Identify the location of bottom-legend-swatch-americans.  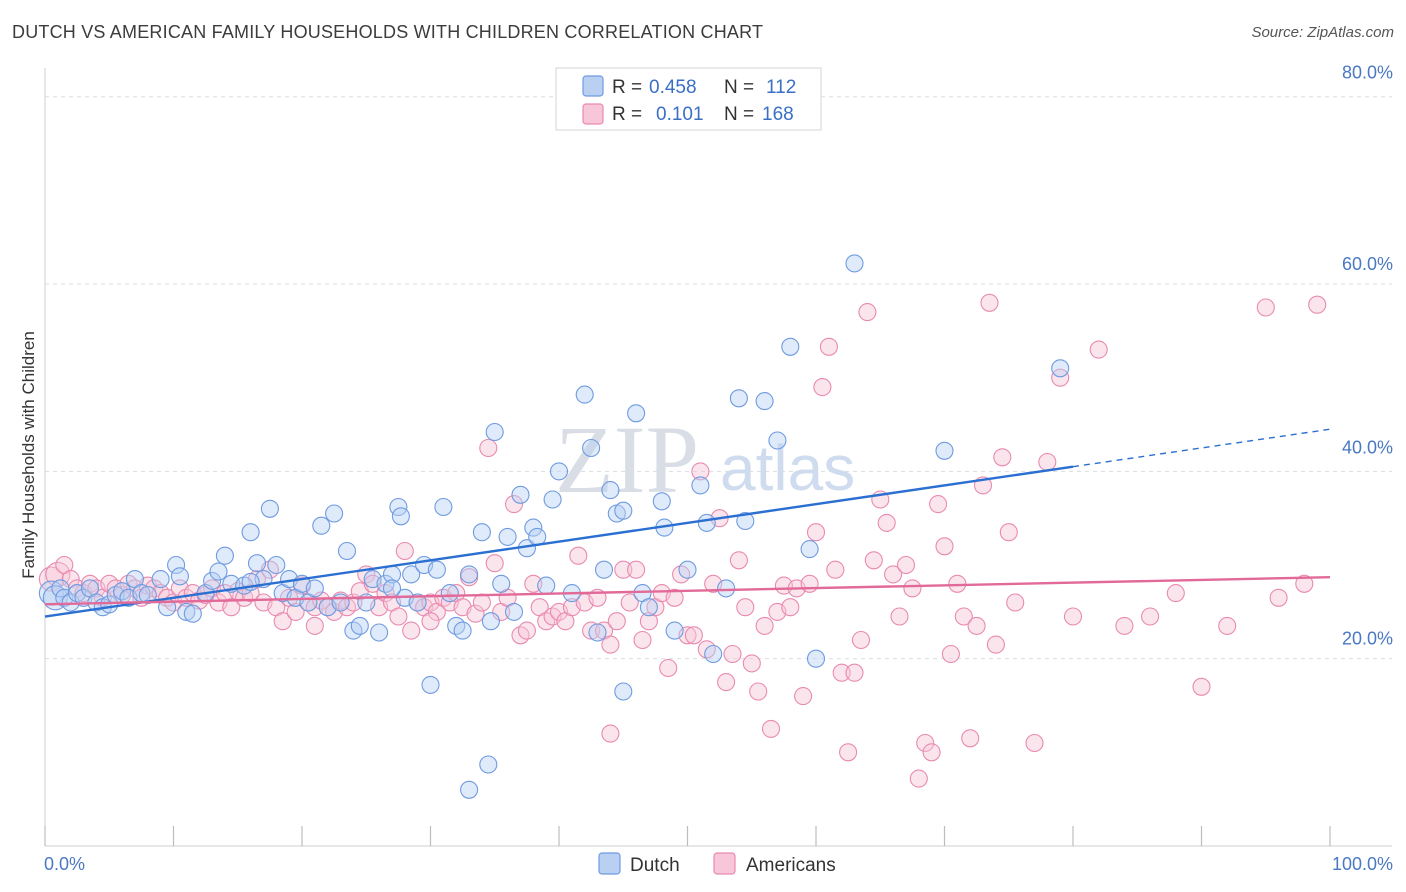
(724, 863).